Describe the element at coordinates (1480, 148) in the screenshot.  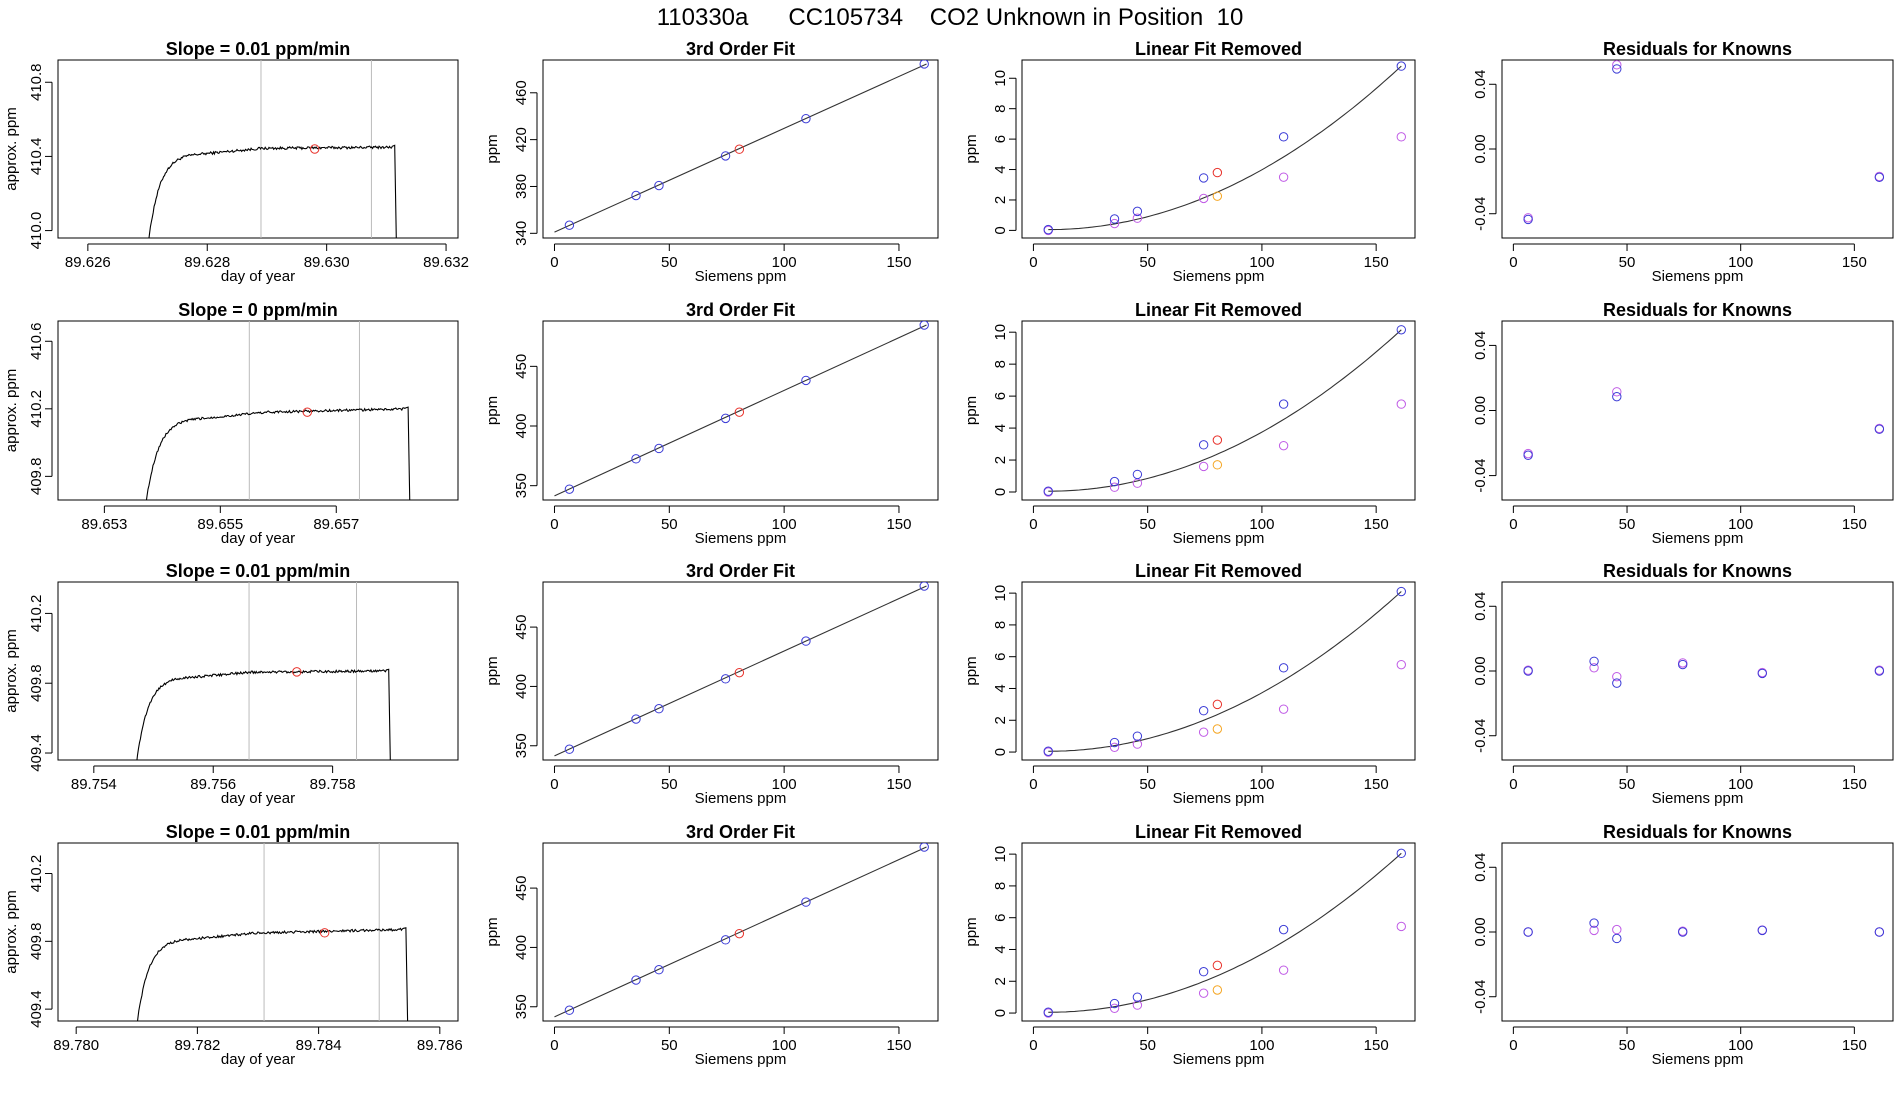
I see `y-tick-label: 0.00` at that location.